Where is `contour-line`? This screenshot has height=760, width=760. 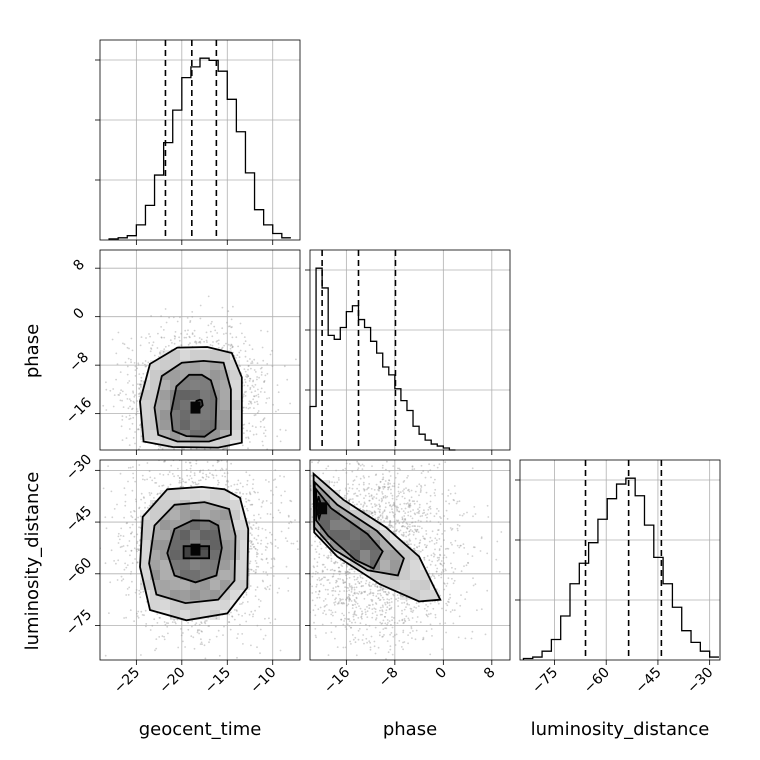
contour-line is located at coordinates (191, 397).